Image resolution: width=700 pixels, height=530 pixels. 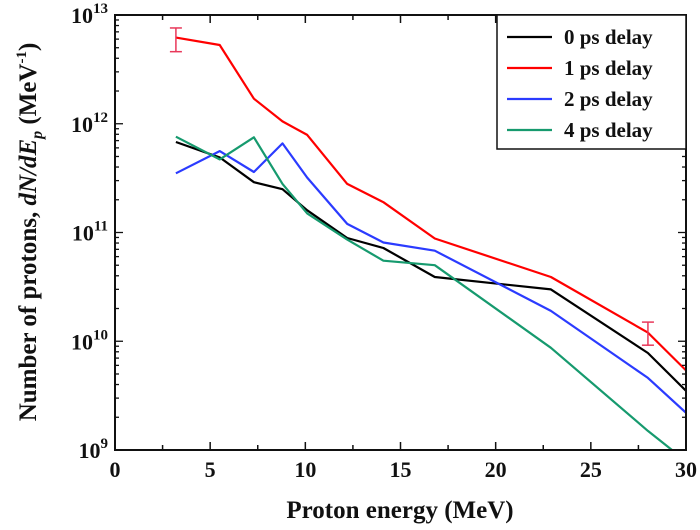 I want to click on x-tick-label: 5, so click(x=210, y=469).